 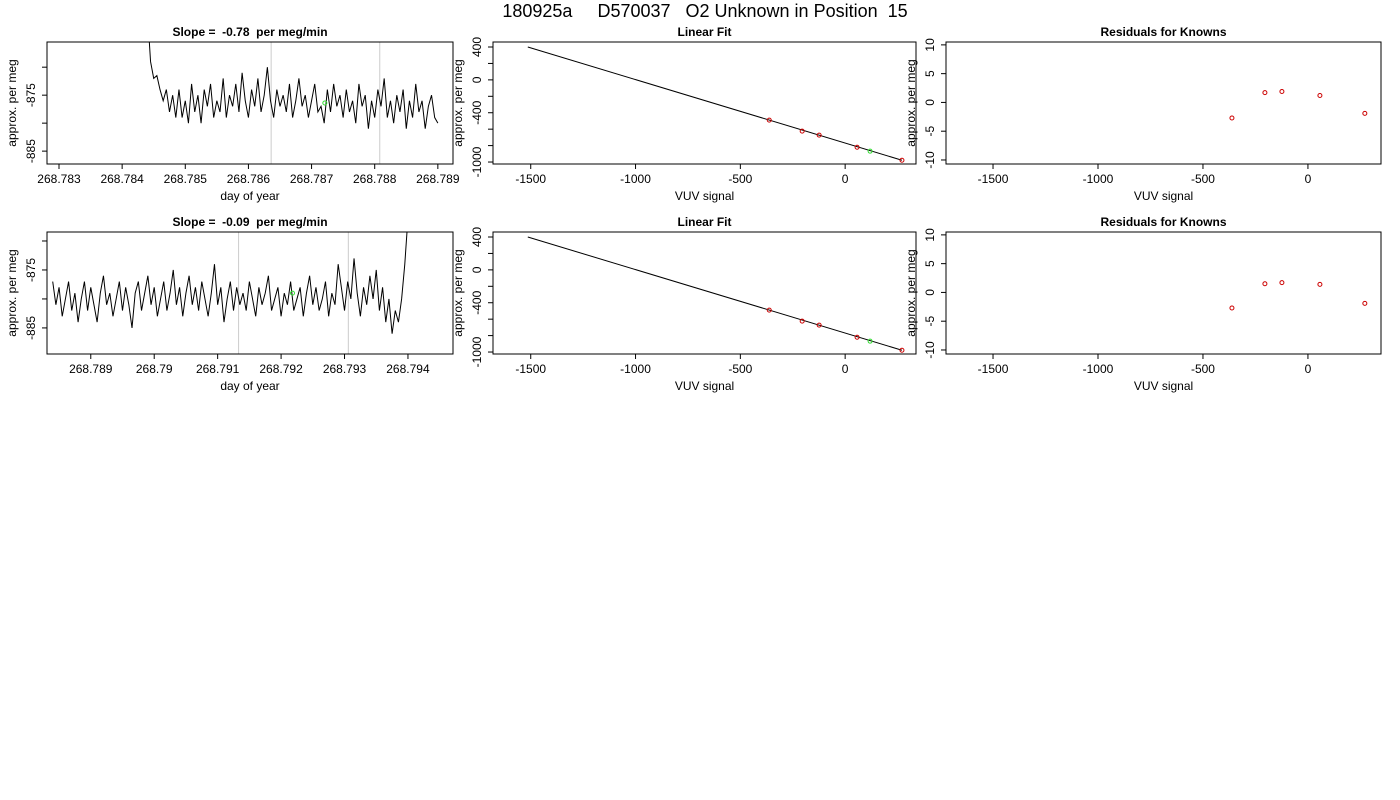 What do you see at coordinates (230, 283) in the screenshot?
I see `series-line` at bounding box center [230, 283].